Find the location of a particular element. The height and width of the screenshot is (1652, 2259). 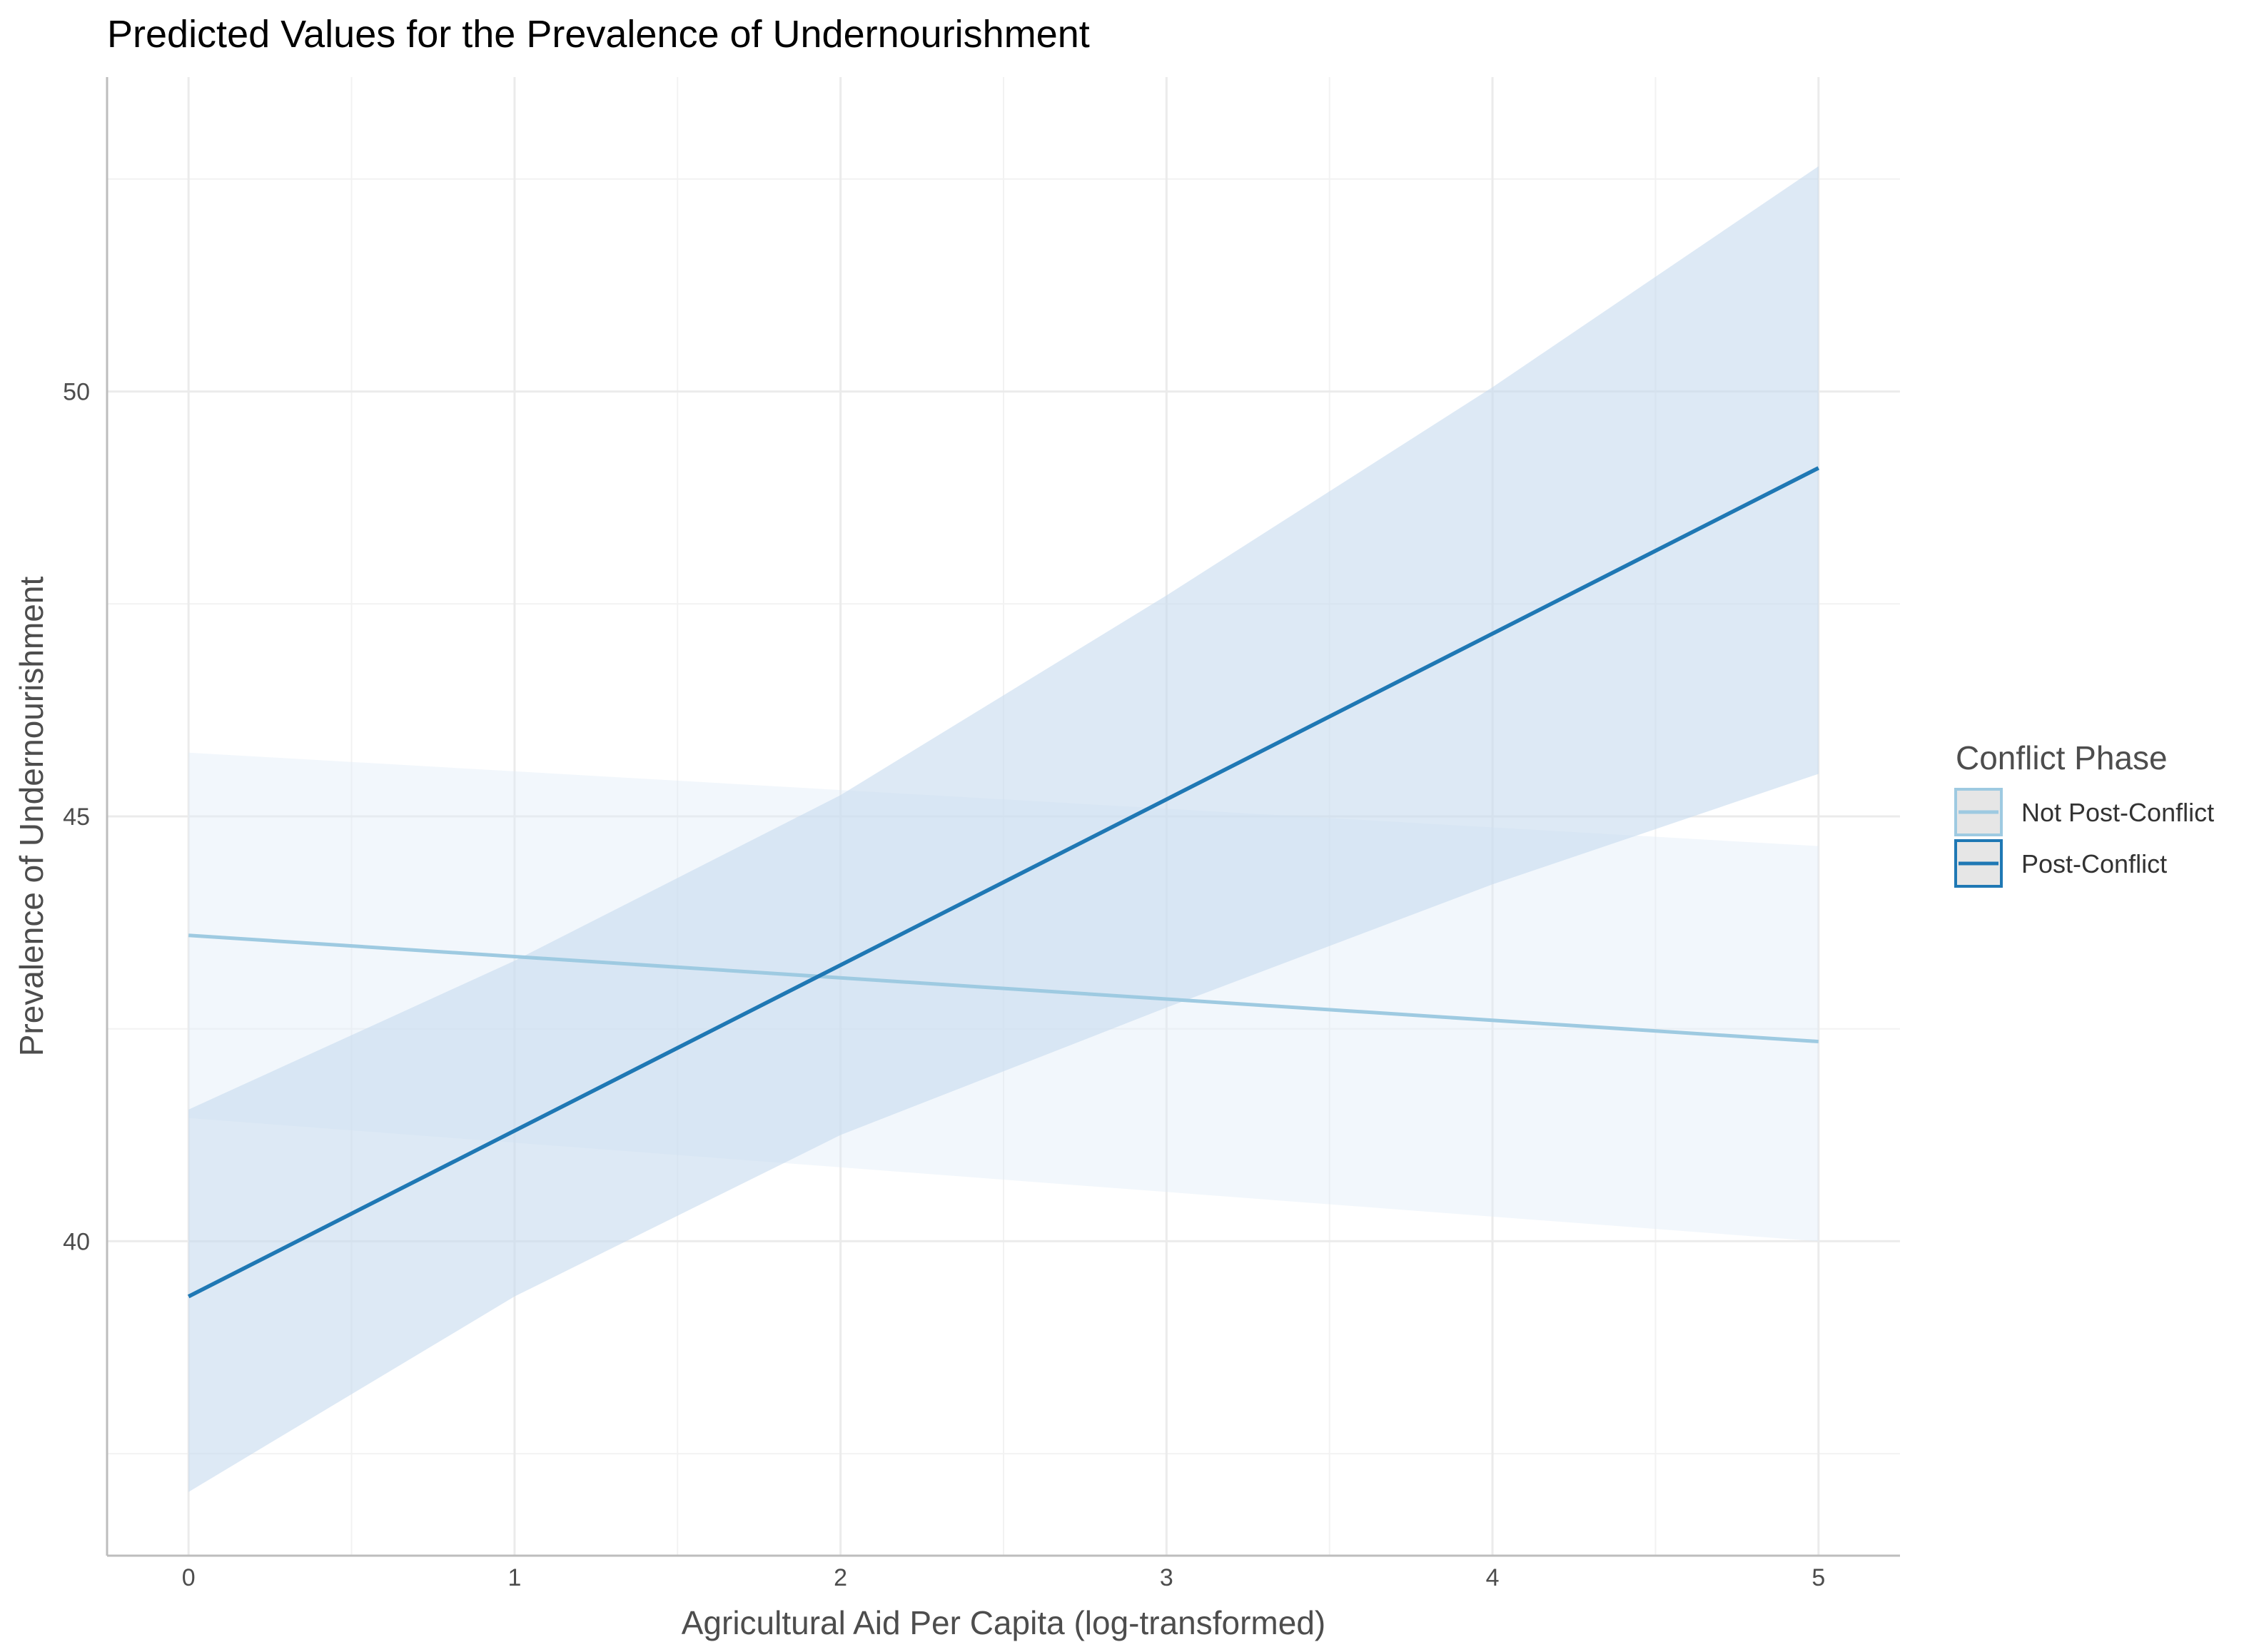

x-tick-label: 0 is located at coordinates (189, 1577).